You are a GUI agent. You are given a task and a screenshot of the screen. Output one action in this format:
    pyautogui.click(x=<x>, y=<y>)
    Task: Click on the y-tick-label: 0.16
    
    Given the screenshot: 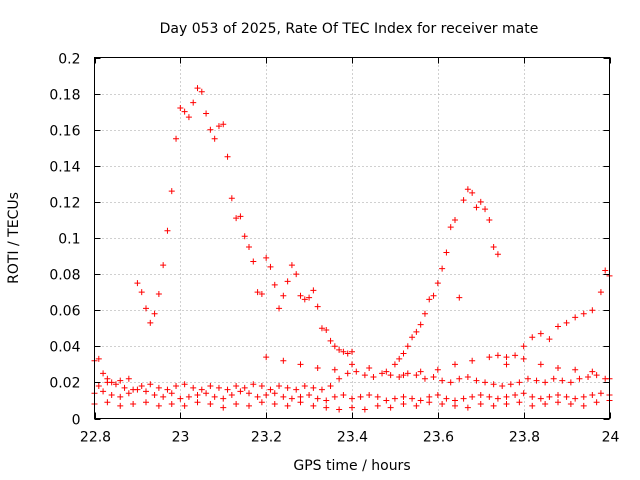 What is the action you would take?
    pyautogui.click(x=64, y=132)
    